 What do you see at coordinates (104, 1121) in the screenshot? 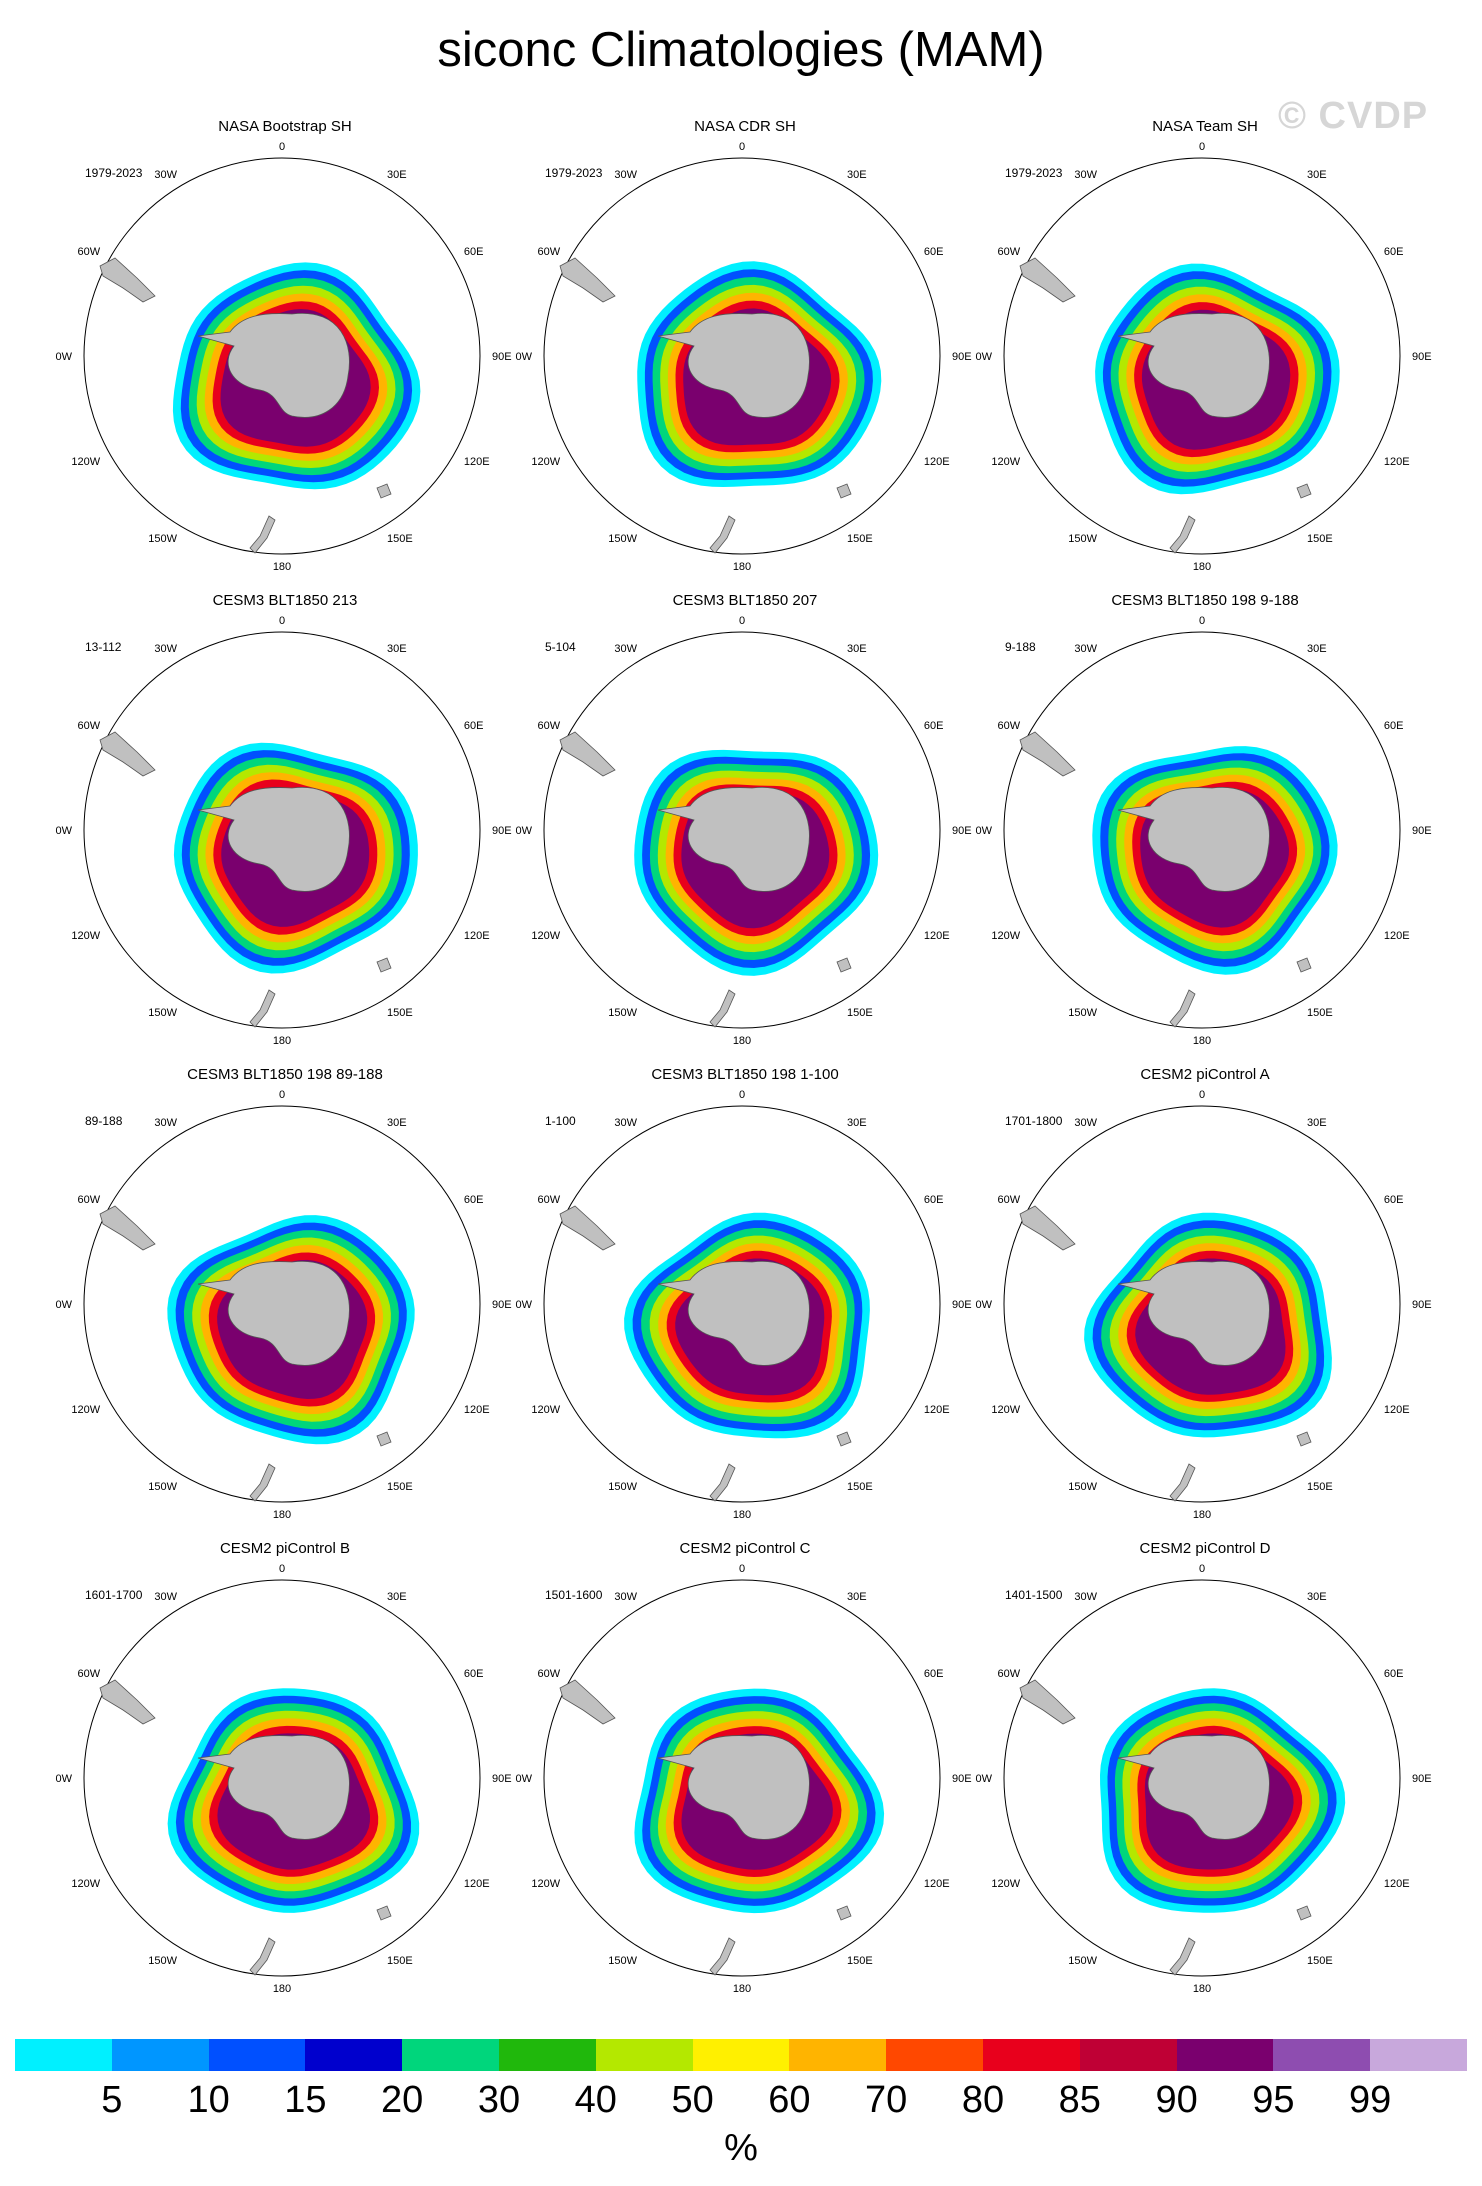
I see `panel-period: 89-188` at bounding box center [104, 1121].